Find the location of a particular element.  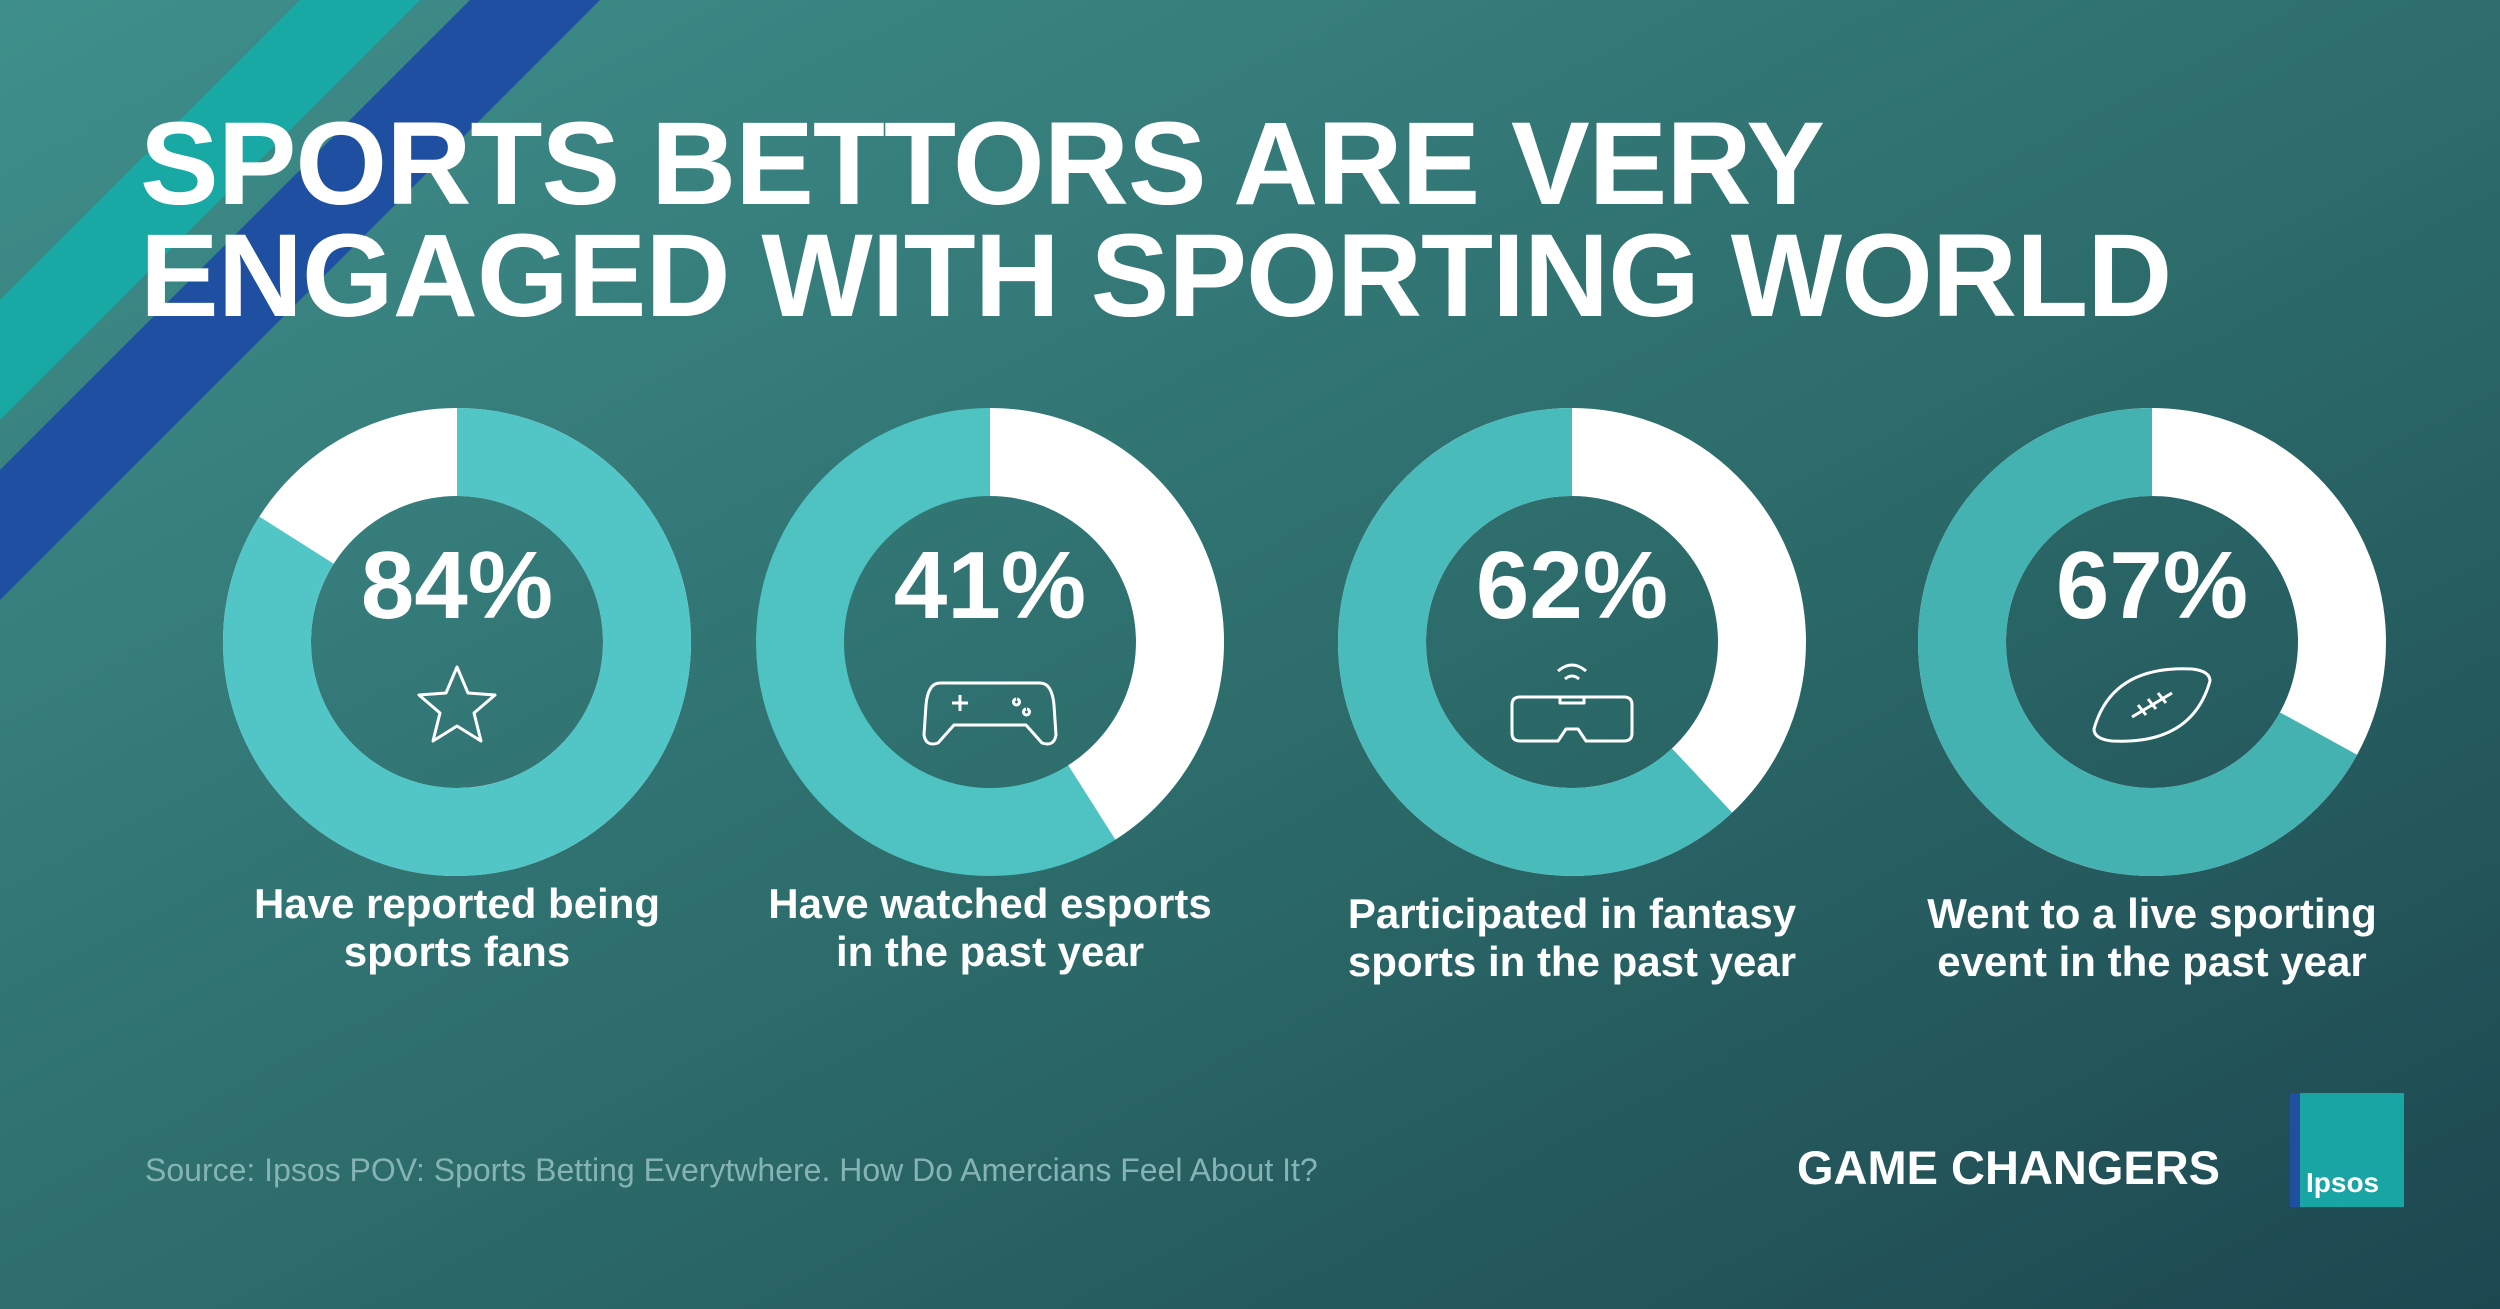

value-label: 67% is located at coordinates (2152, 585).